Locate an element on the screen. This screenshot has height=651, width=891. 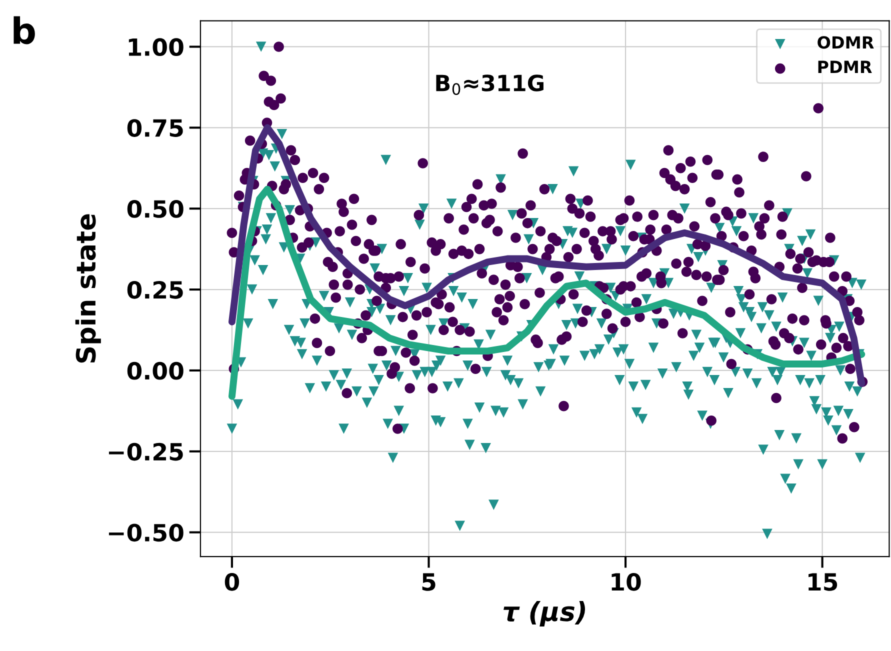
x-tick-label: 5 is located at coordinates (429, 582).